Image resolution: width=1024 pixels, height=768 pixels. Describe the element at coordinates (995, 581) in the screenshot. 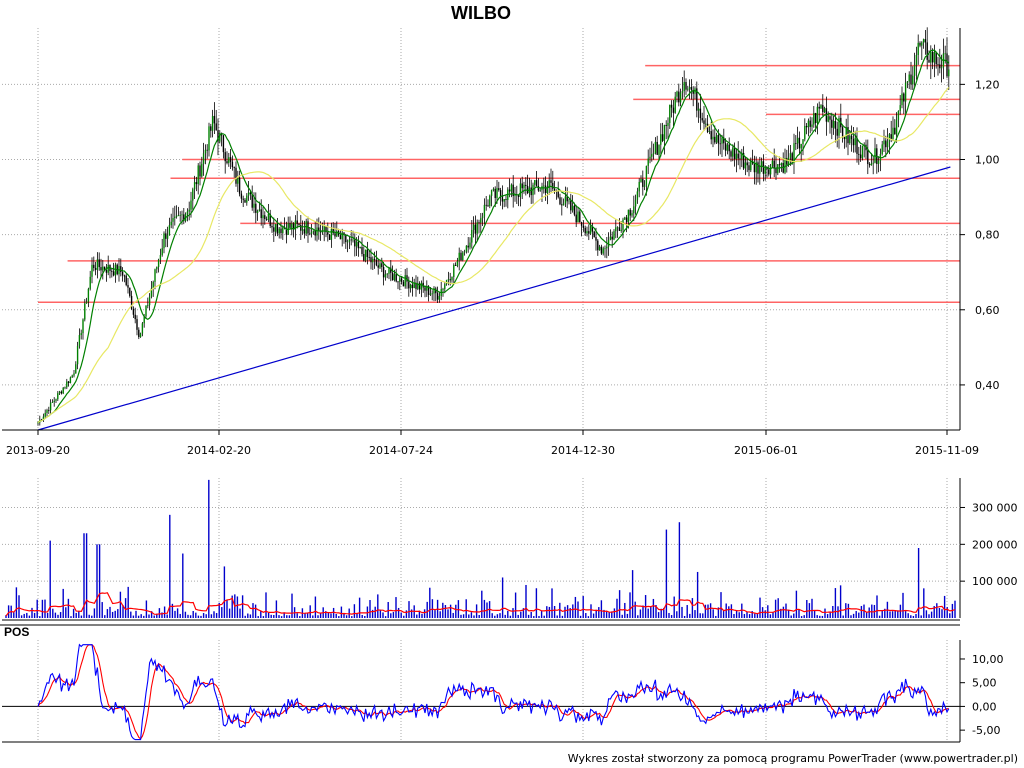

I see `volume-y-tick-label: 100 000` at that location.